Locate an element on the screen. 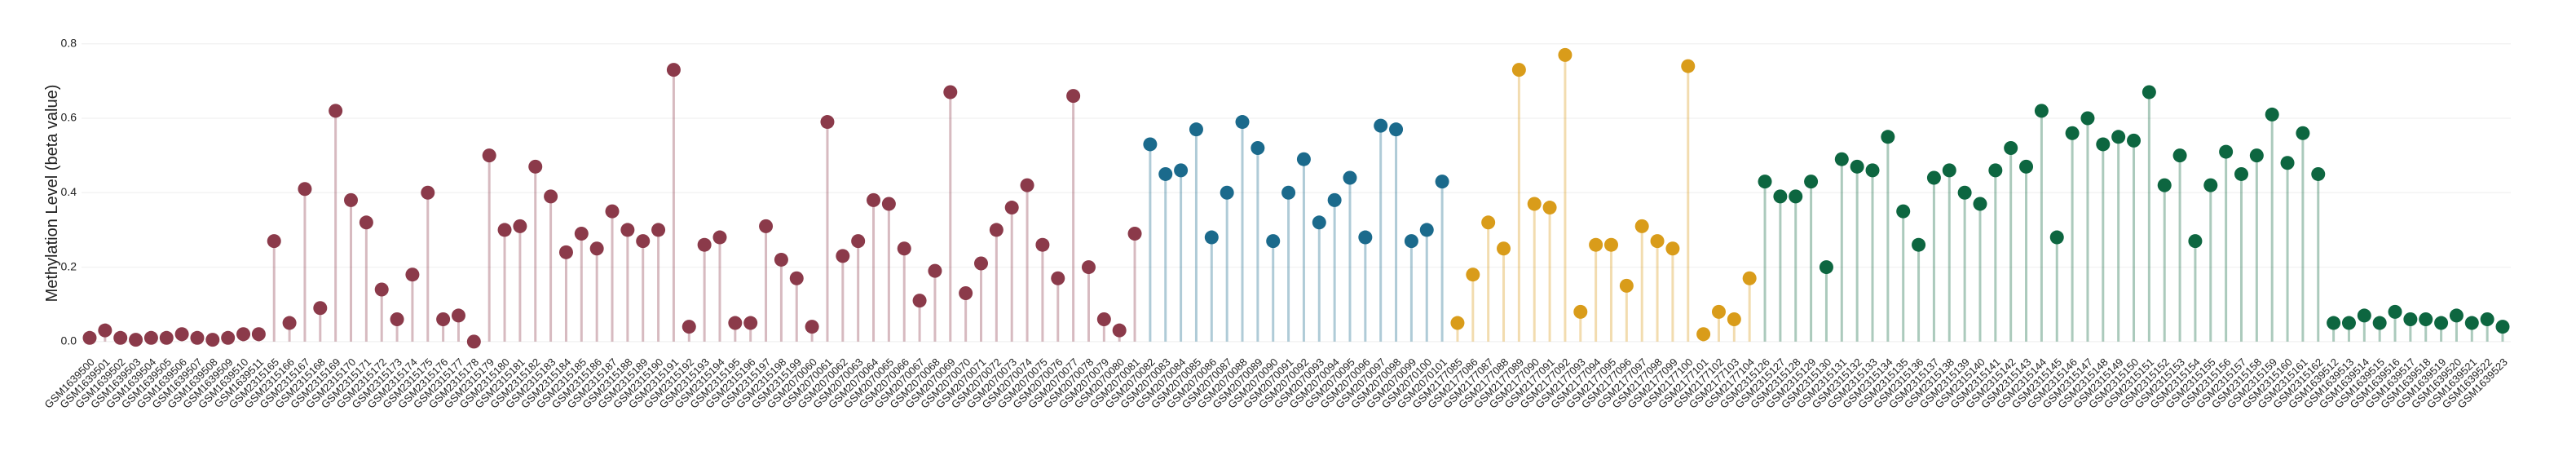 This screenshot has height=473, width=2576. y-tick-label: 0.0 is located at coordinates (69, 340).